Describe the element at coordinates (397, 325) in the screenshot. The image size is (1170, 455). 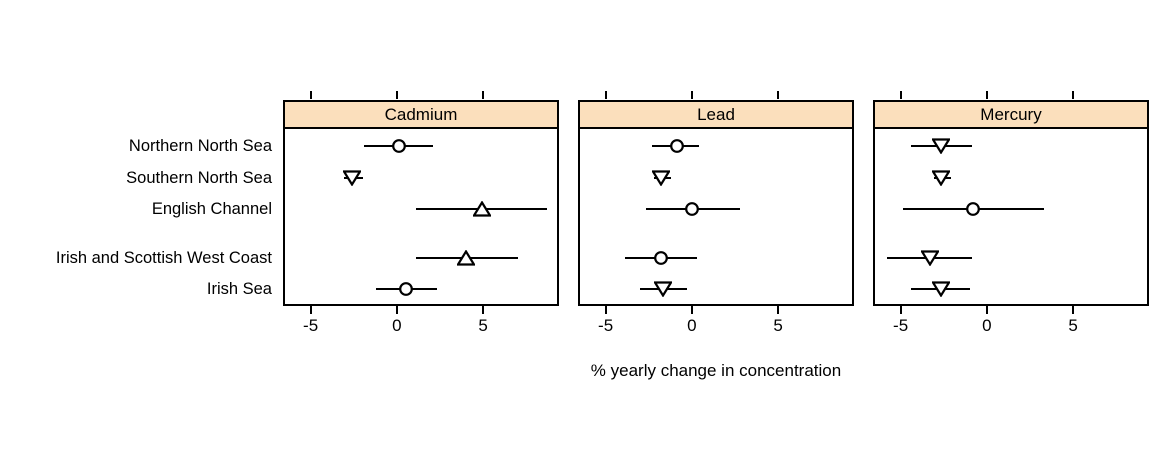
I see `x-tick-label-cadmium-0: 0` at that location.